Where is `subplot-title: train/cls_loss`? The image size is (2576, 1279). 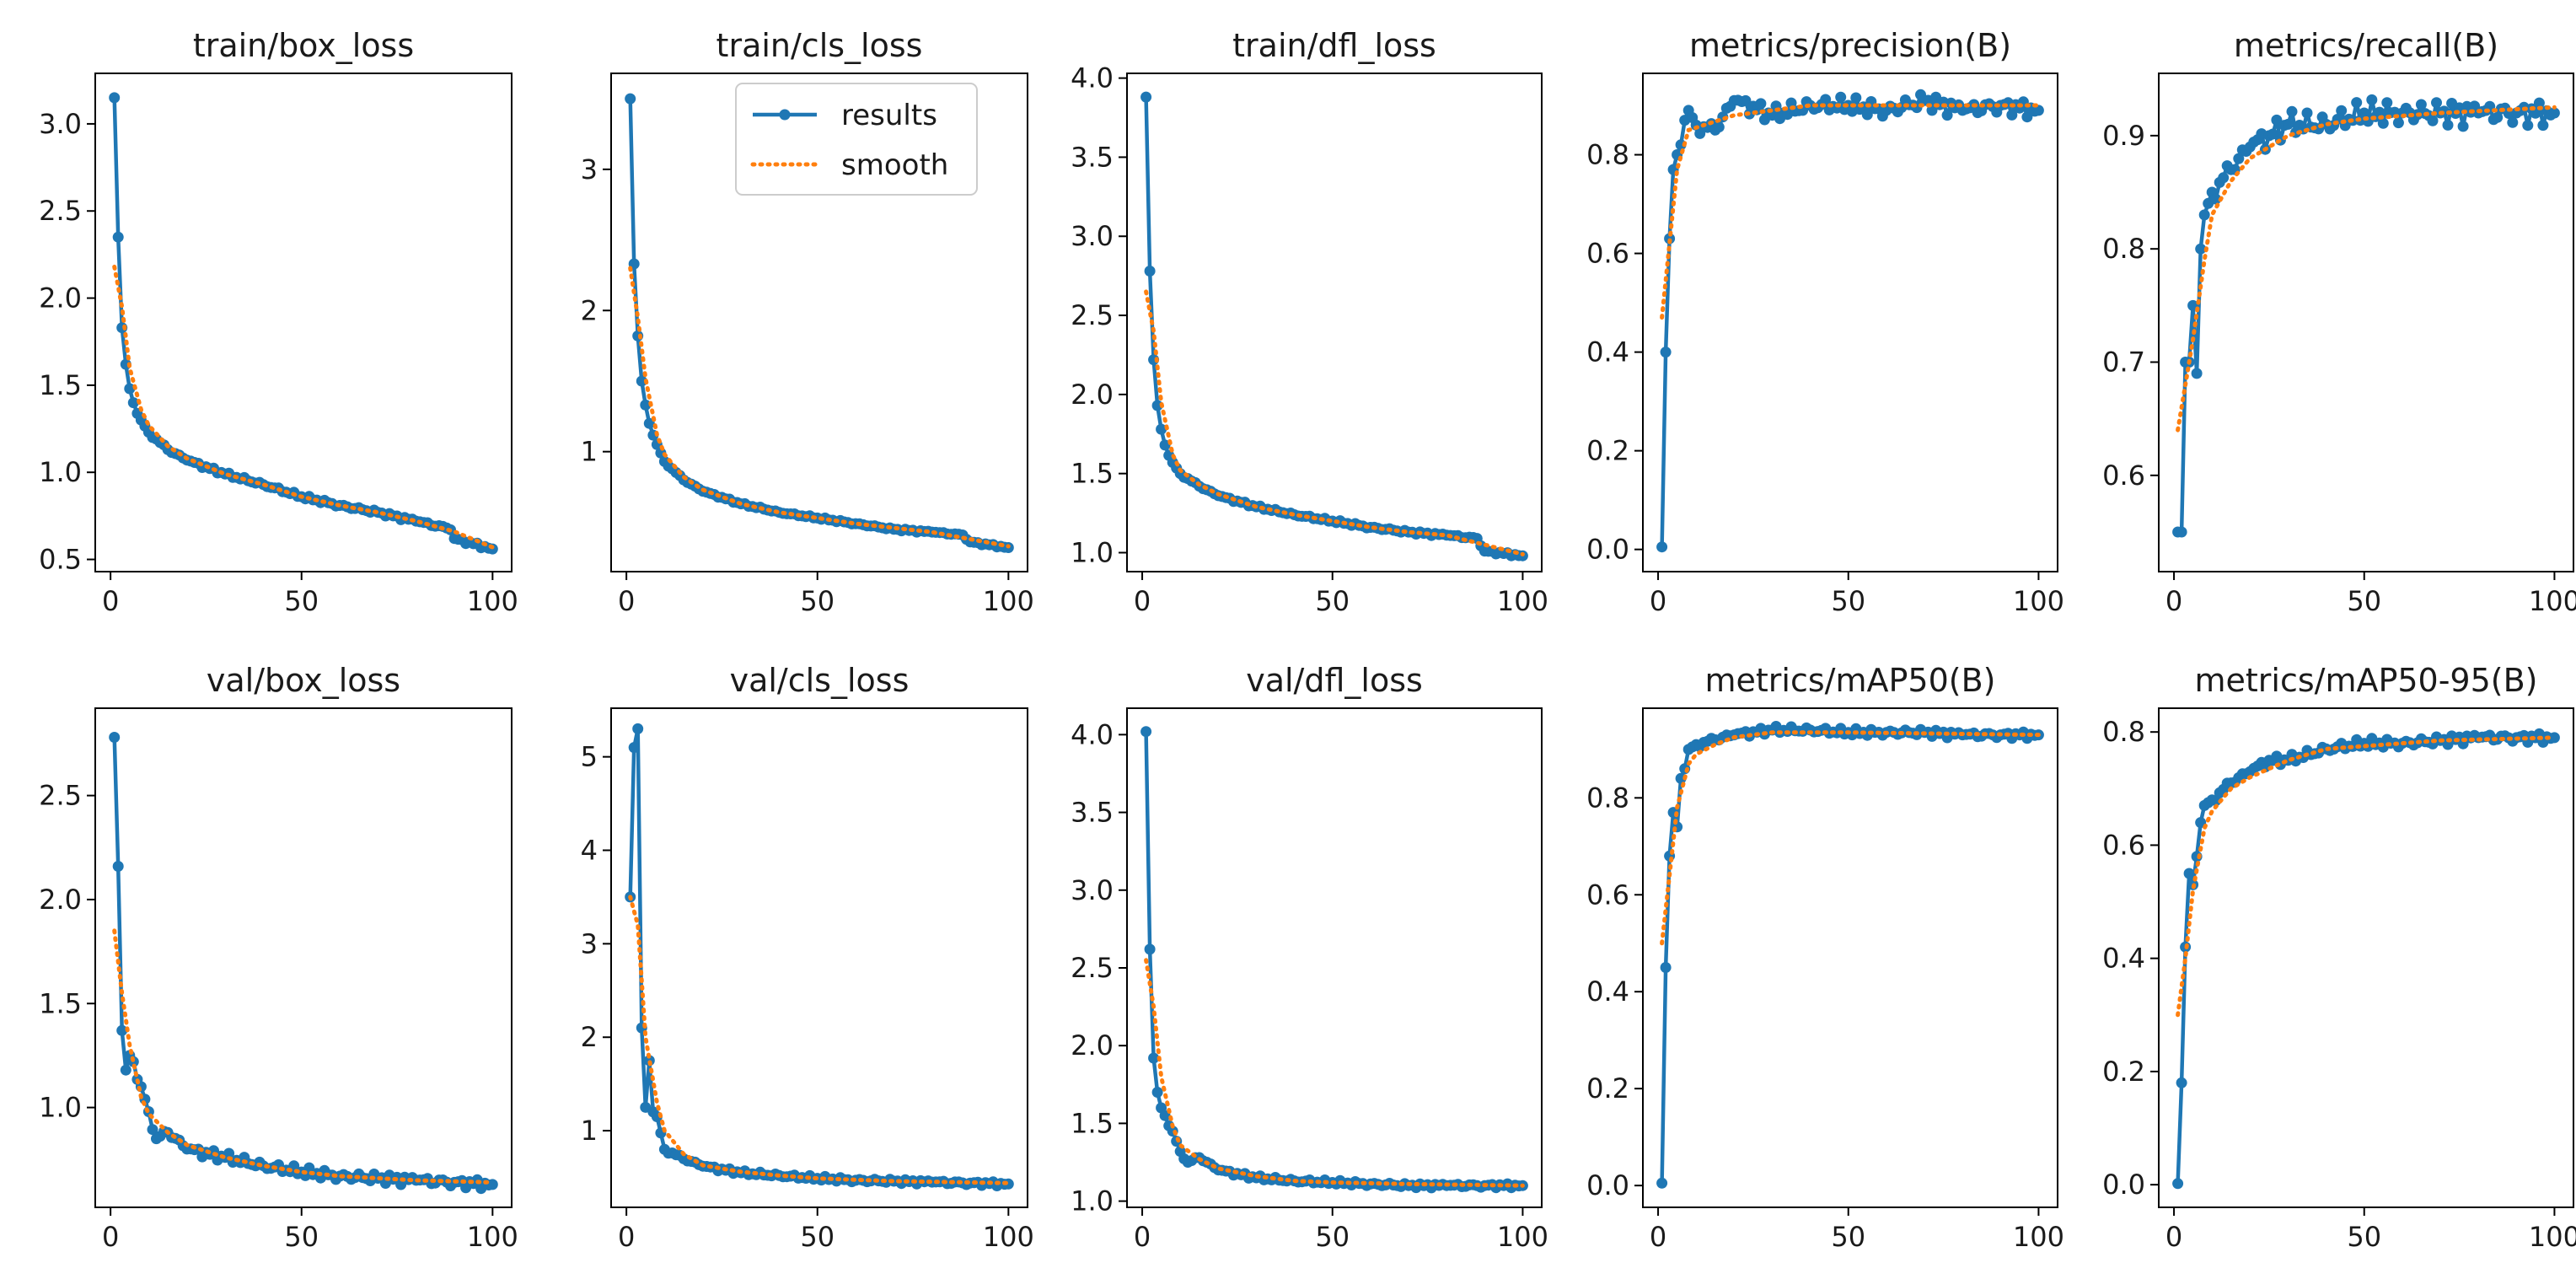 subplot-title: train/cls_loss is located at coordinates (819, 45).